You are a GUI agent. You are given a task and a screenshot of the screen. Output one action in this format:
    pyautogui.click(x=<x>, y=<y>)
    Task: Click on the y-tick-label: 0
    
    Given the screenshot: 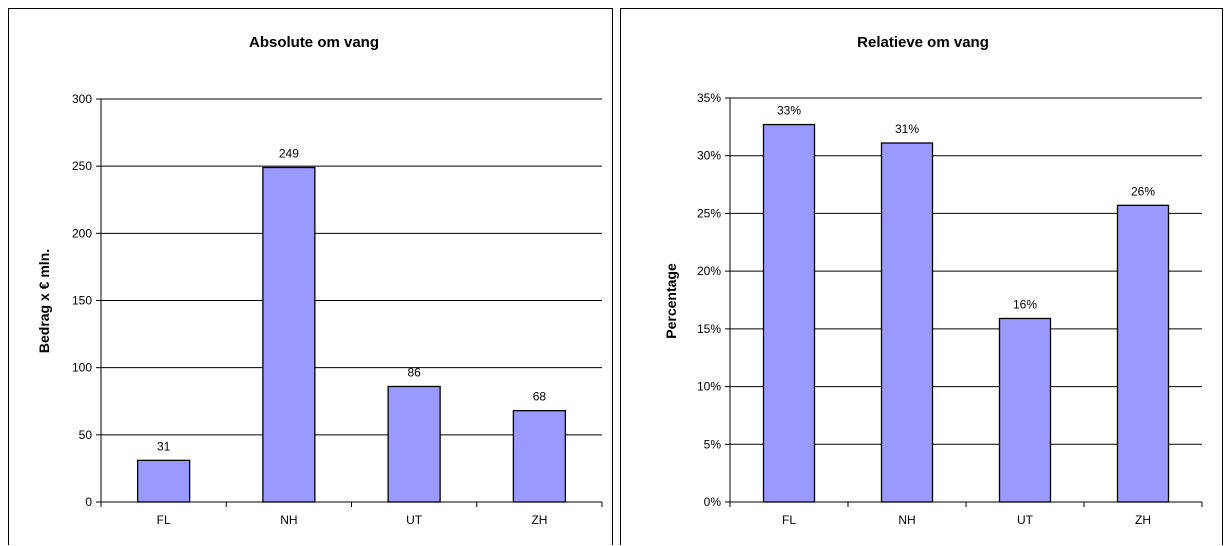 What is the action you would take?
    pyautogui.click(x=88, y=502)
    